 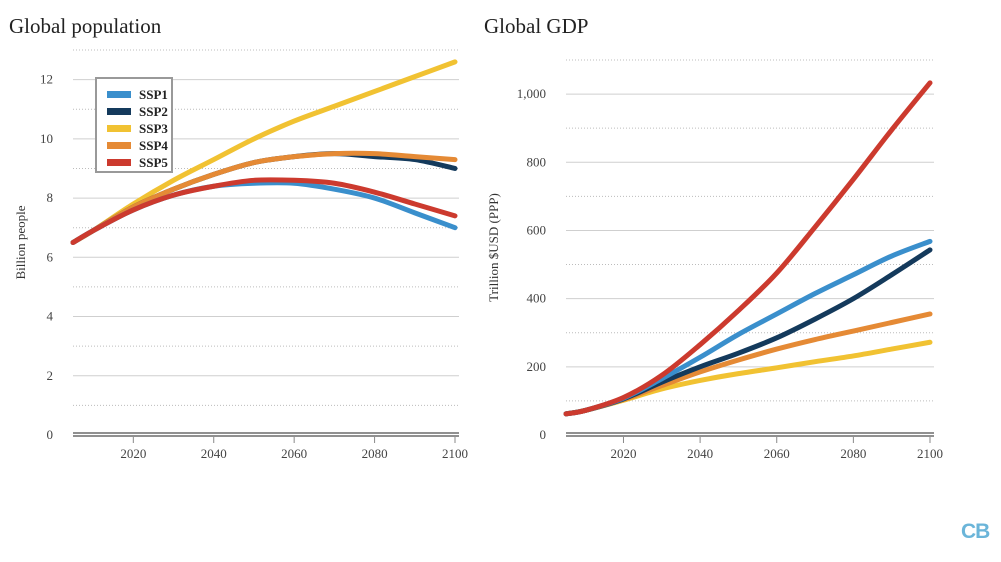 I want to click on gdp-ytick-label: 0, so click(x=543, y=434).